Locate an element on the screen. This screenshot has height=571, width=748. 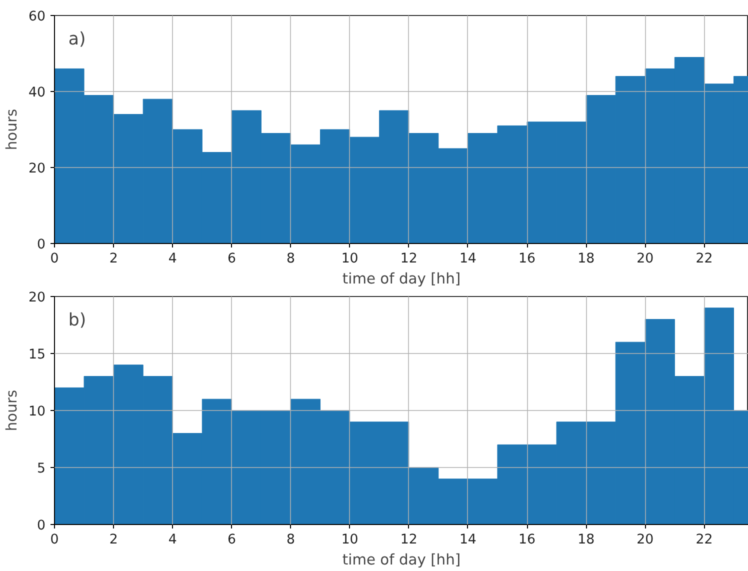
y-tick-label: 10 is located at coordinates (37, 412).